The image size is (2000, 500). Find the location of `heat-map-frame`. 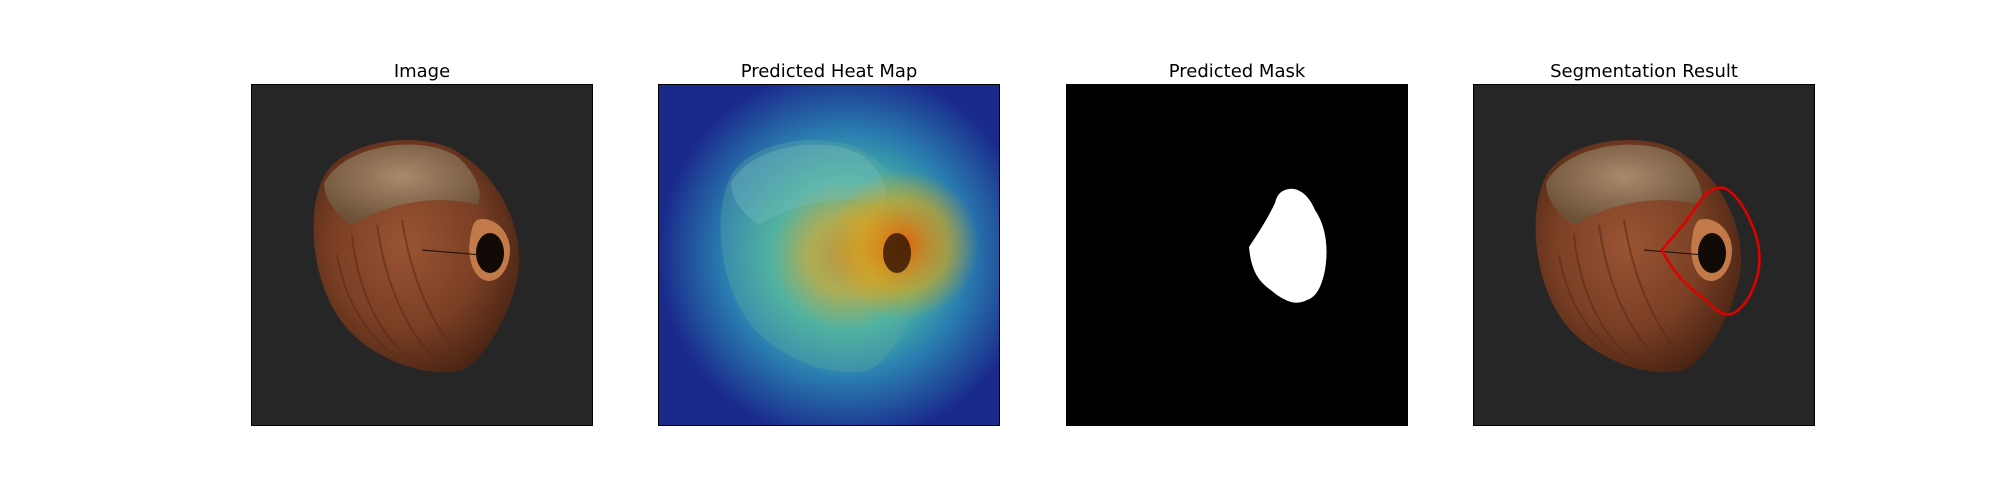

heat-map-frame is located at coordinates (829, 255).